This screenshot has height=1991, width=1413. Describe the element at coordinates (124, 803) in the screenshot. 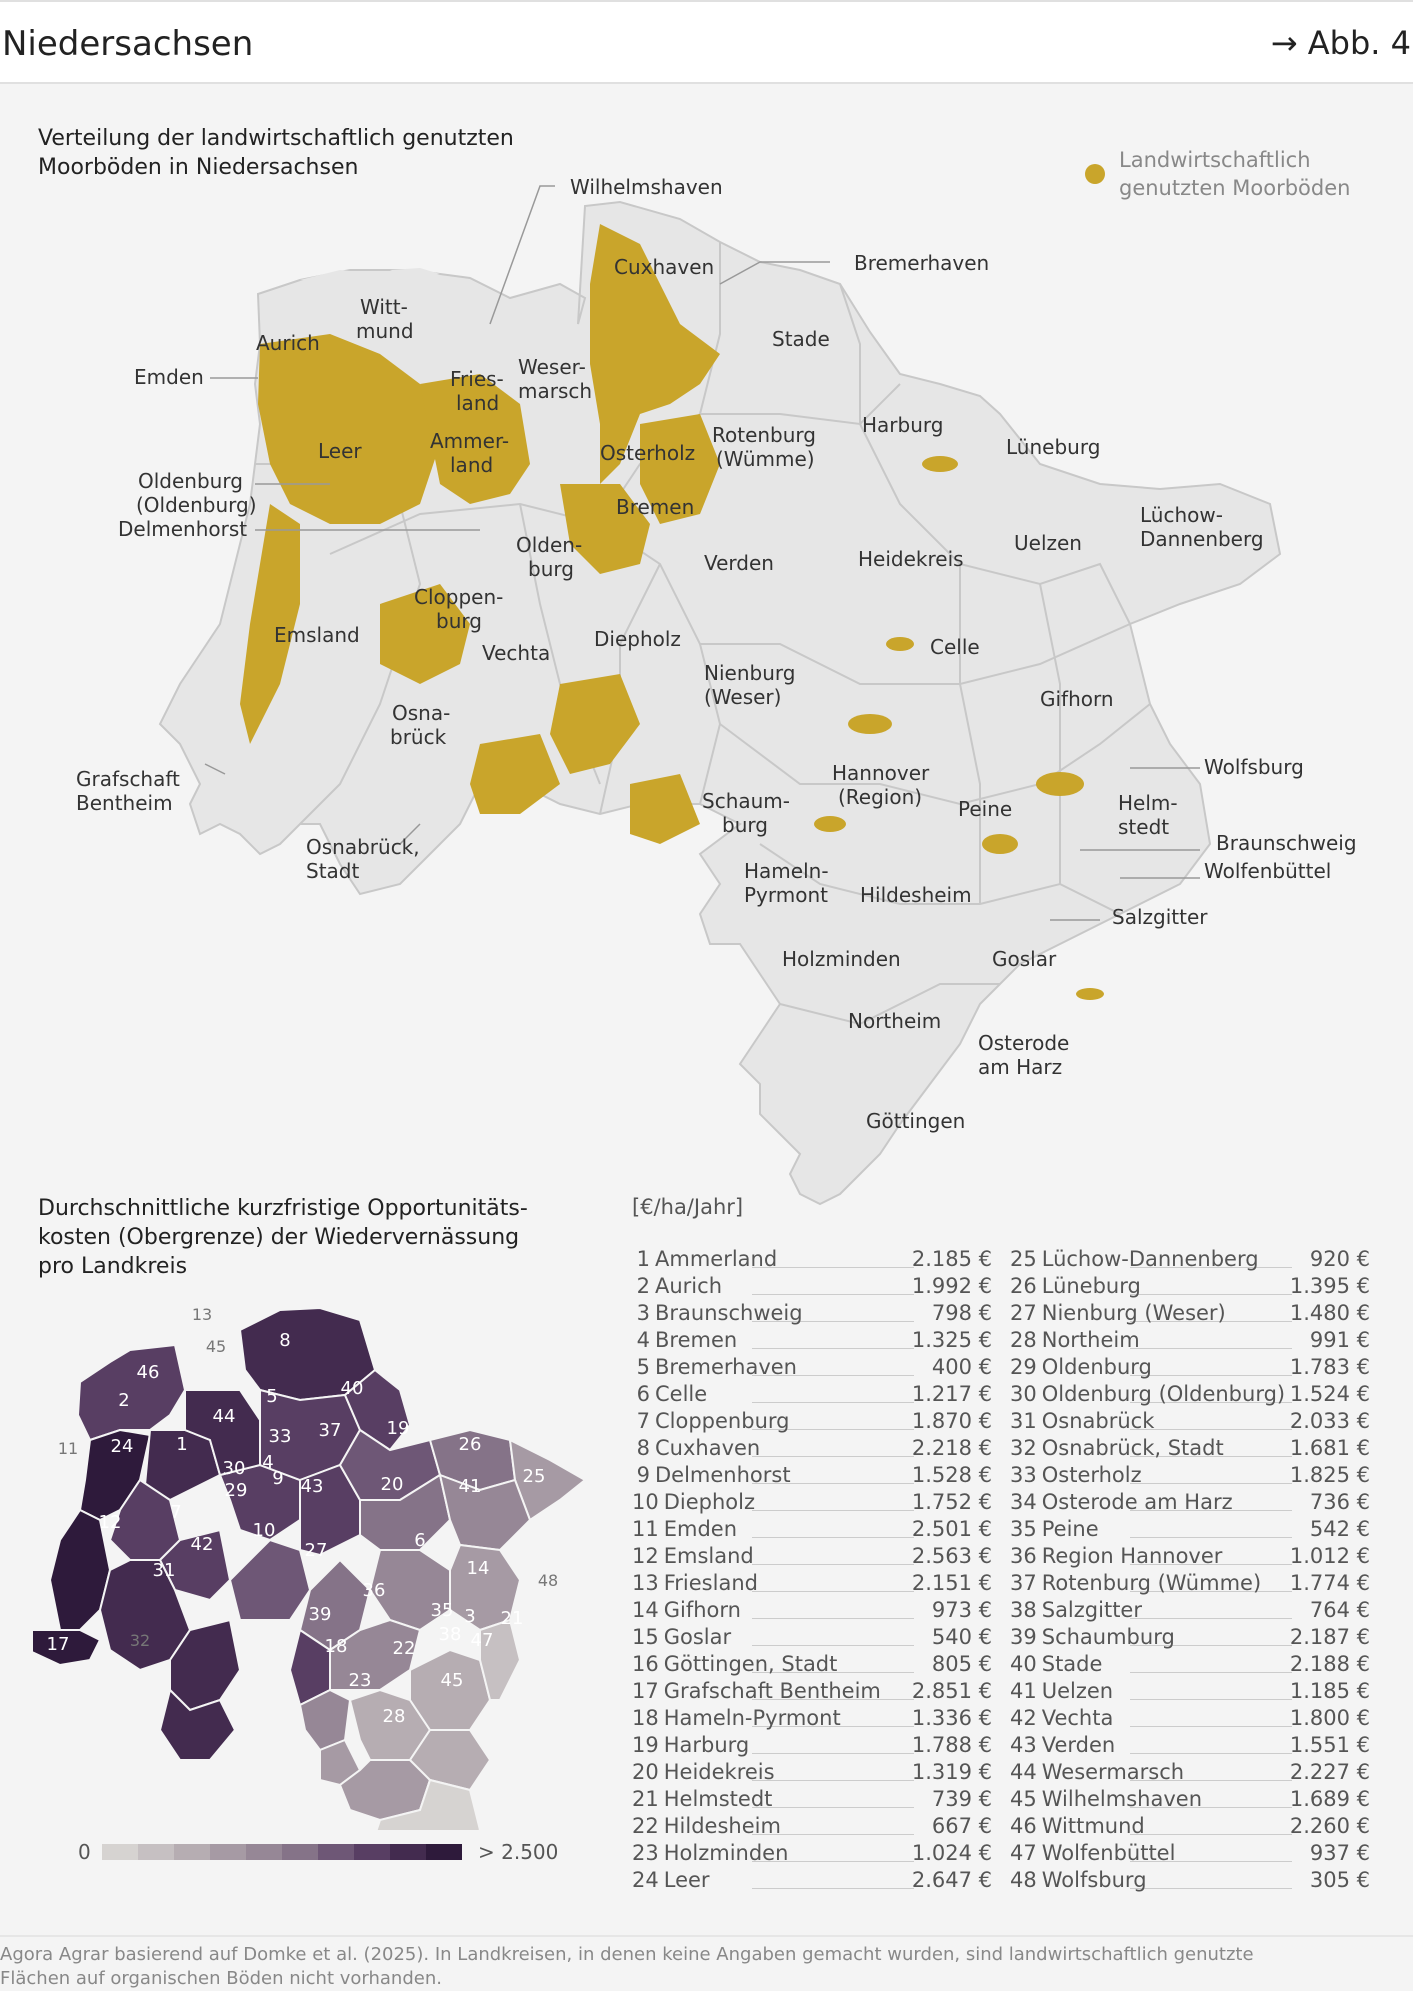

I see `label-bentheim-2: Bentheim` at that location.